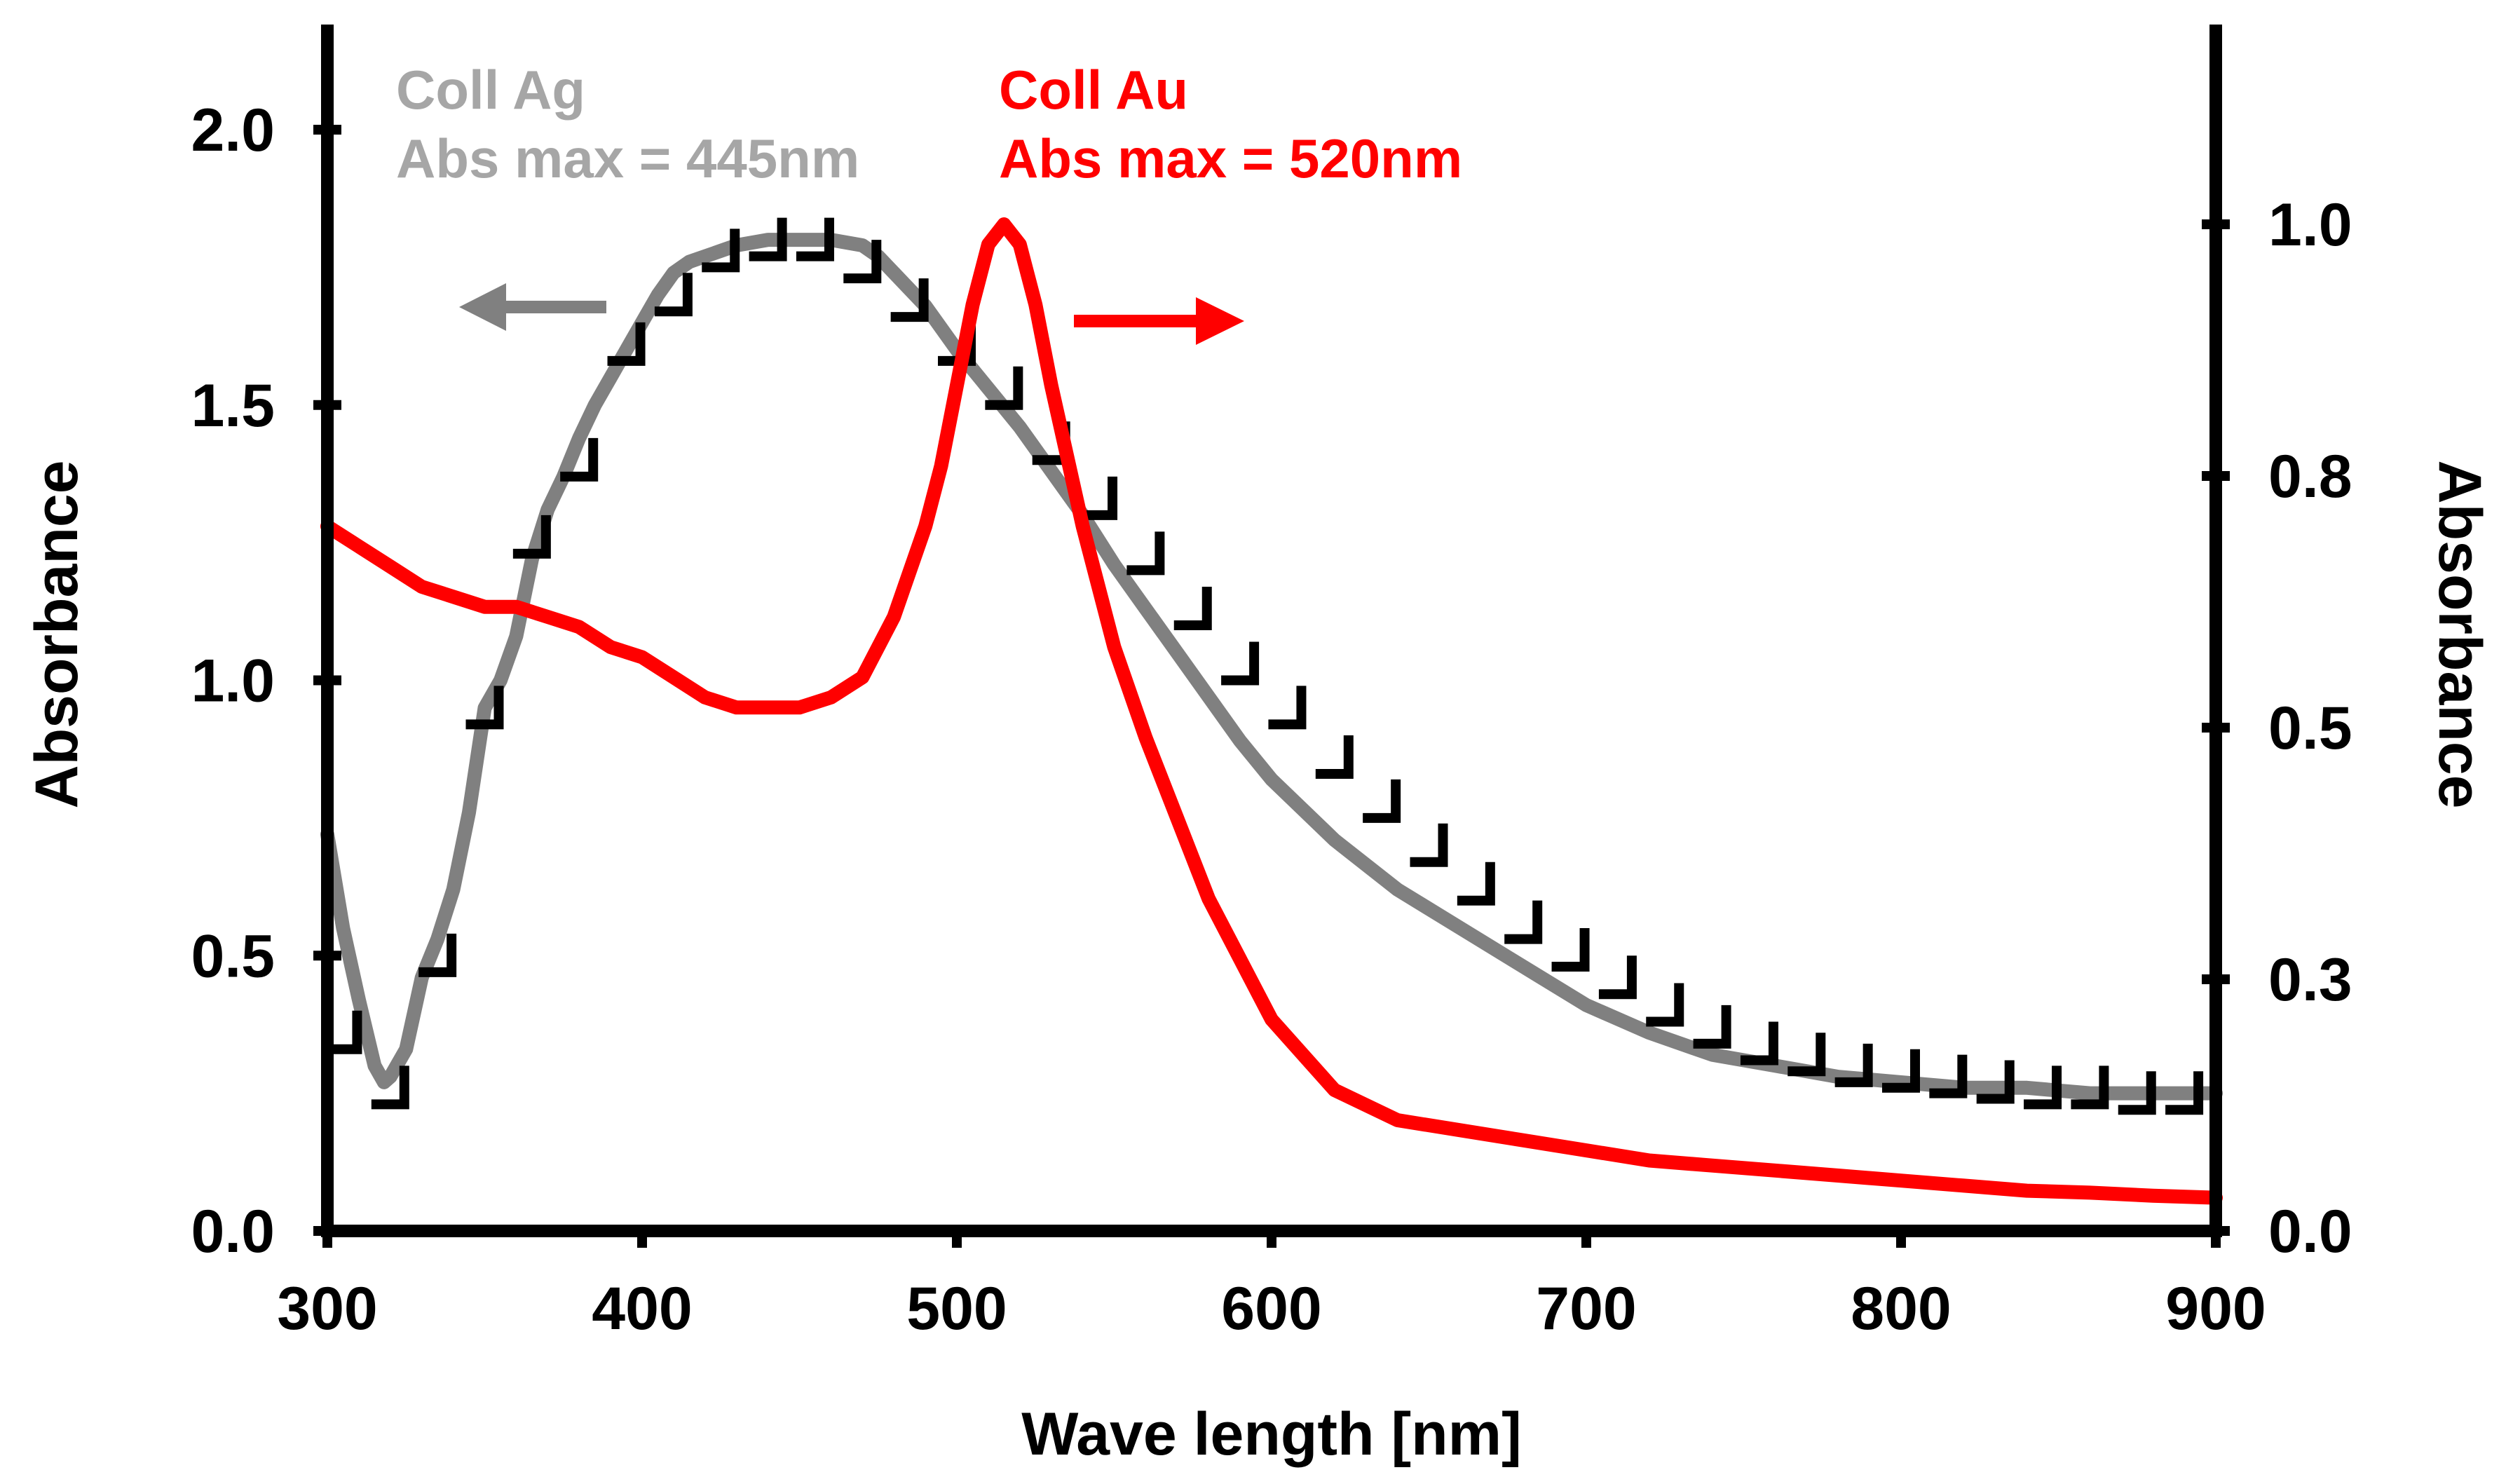  Describe the element at coordinates (233, 956) in the screenshot. I see `y-left-tick-label: 0.5` at that location.